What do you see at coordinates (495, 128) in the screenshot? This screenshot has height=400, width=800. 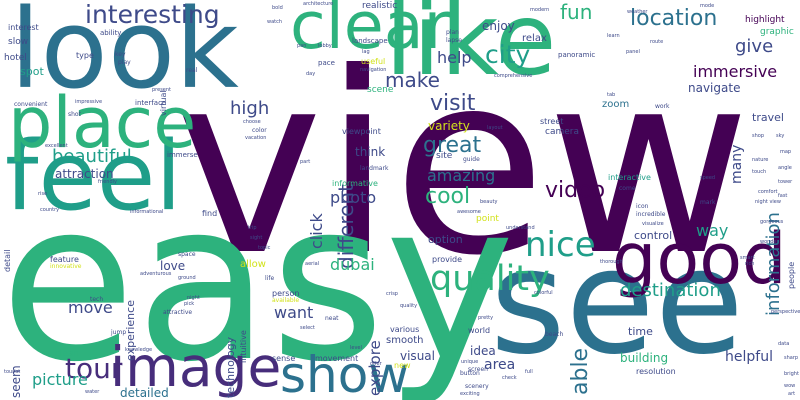 I see `word-layout: layout` at bounding box center [495, 128].